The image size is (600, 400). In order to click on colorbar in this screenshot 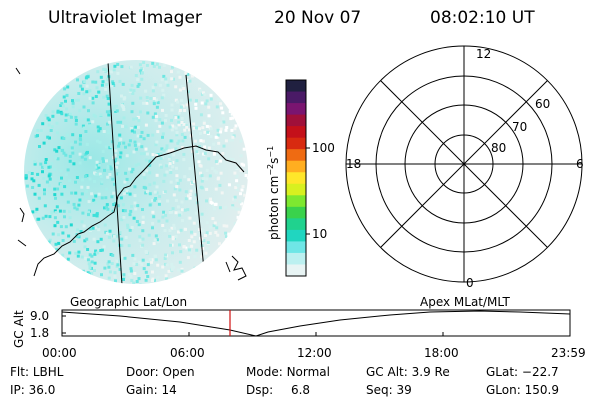, I will do `click(297, 178)`.